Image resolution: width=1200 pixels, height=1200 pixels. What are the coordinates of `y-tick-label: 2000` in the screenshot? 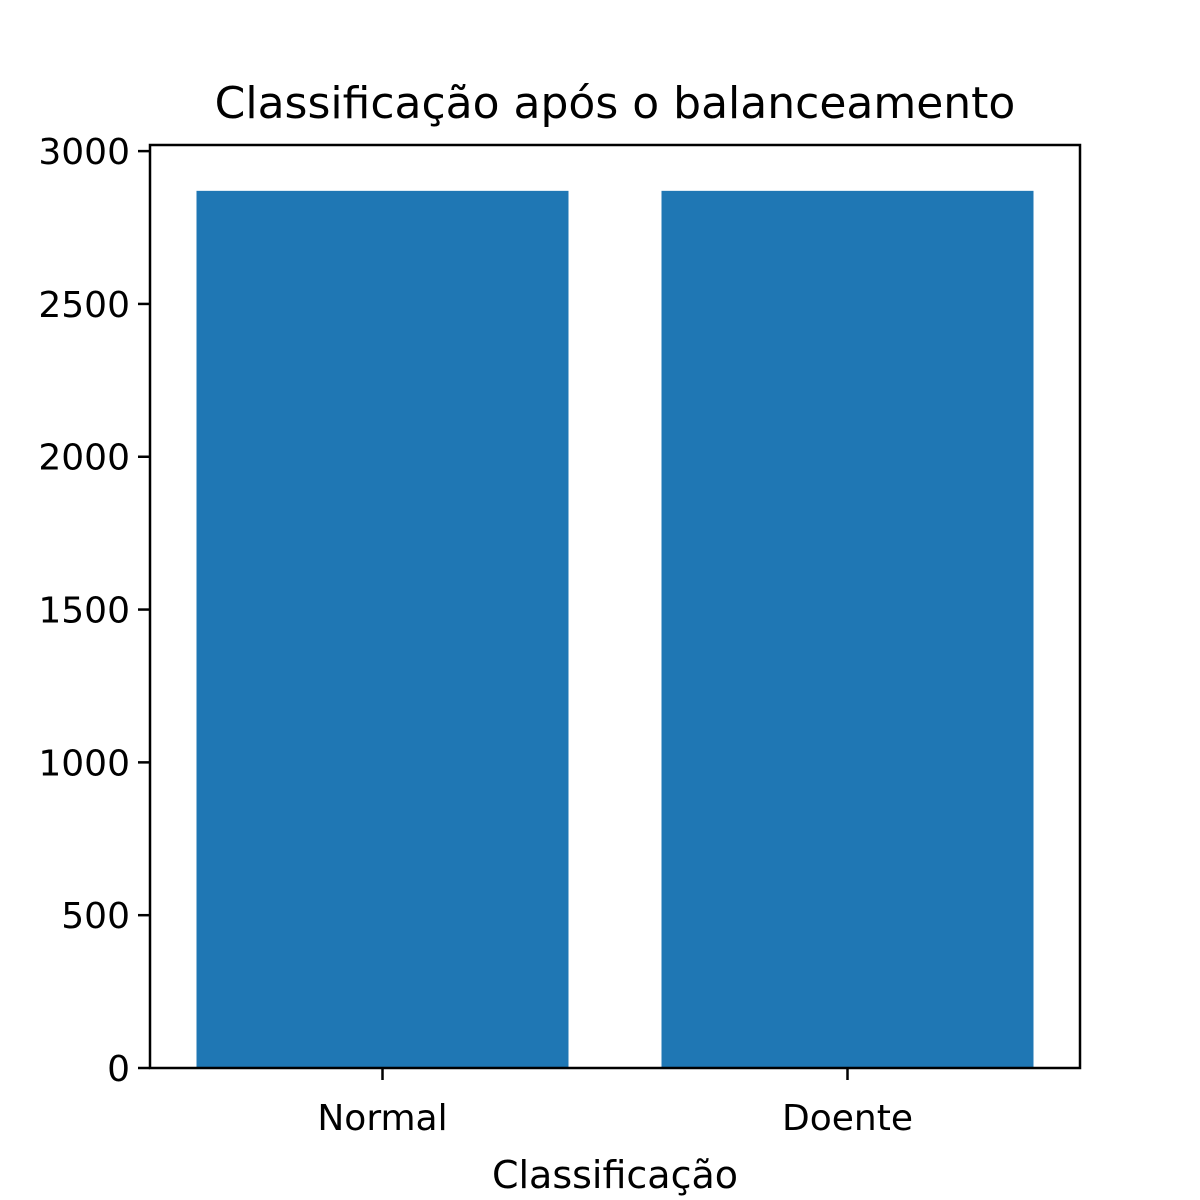 It's located at (84, 458).